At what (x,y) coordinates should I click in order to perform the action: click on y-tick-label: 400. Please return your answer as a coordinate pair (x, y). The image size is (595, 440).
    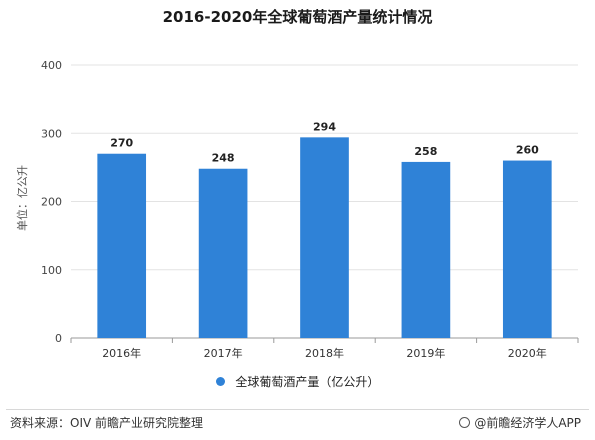
    Looking at the image, I should click on (51, 65).